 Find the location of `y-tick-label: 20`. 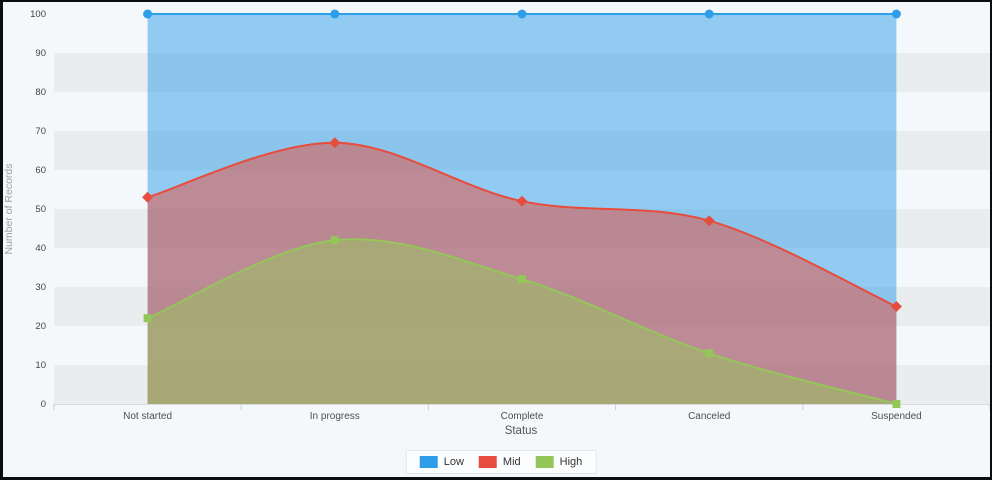

y-tick-label: 20 is located at coordinates (40, 326).